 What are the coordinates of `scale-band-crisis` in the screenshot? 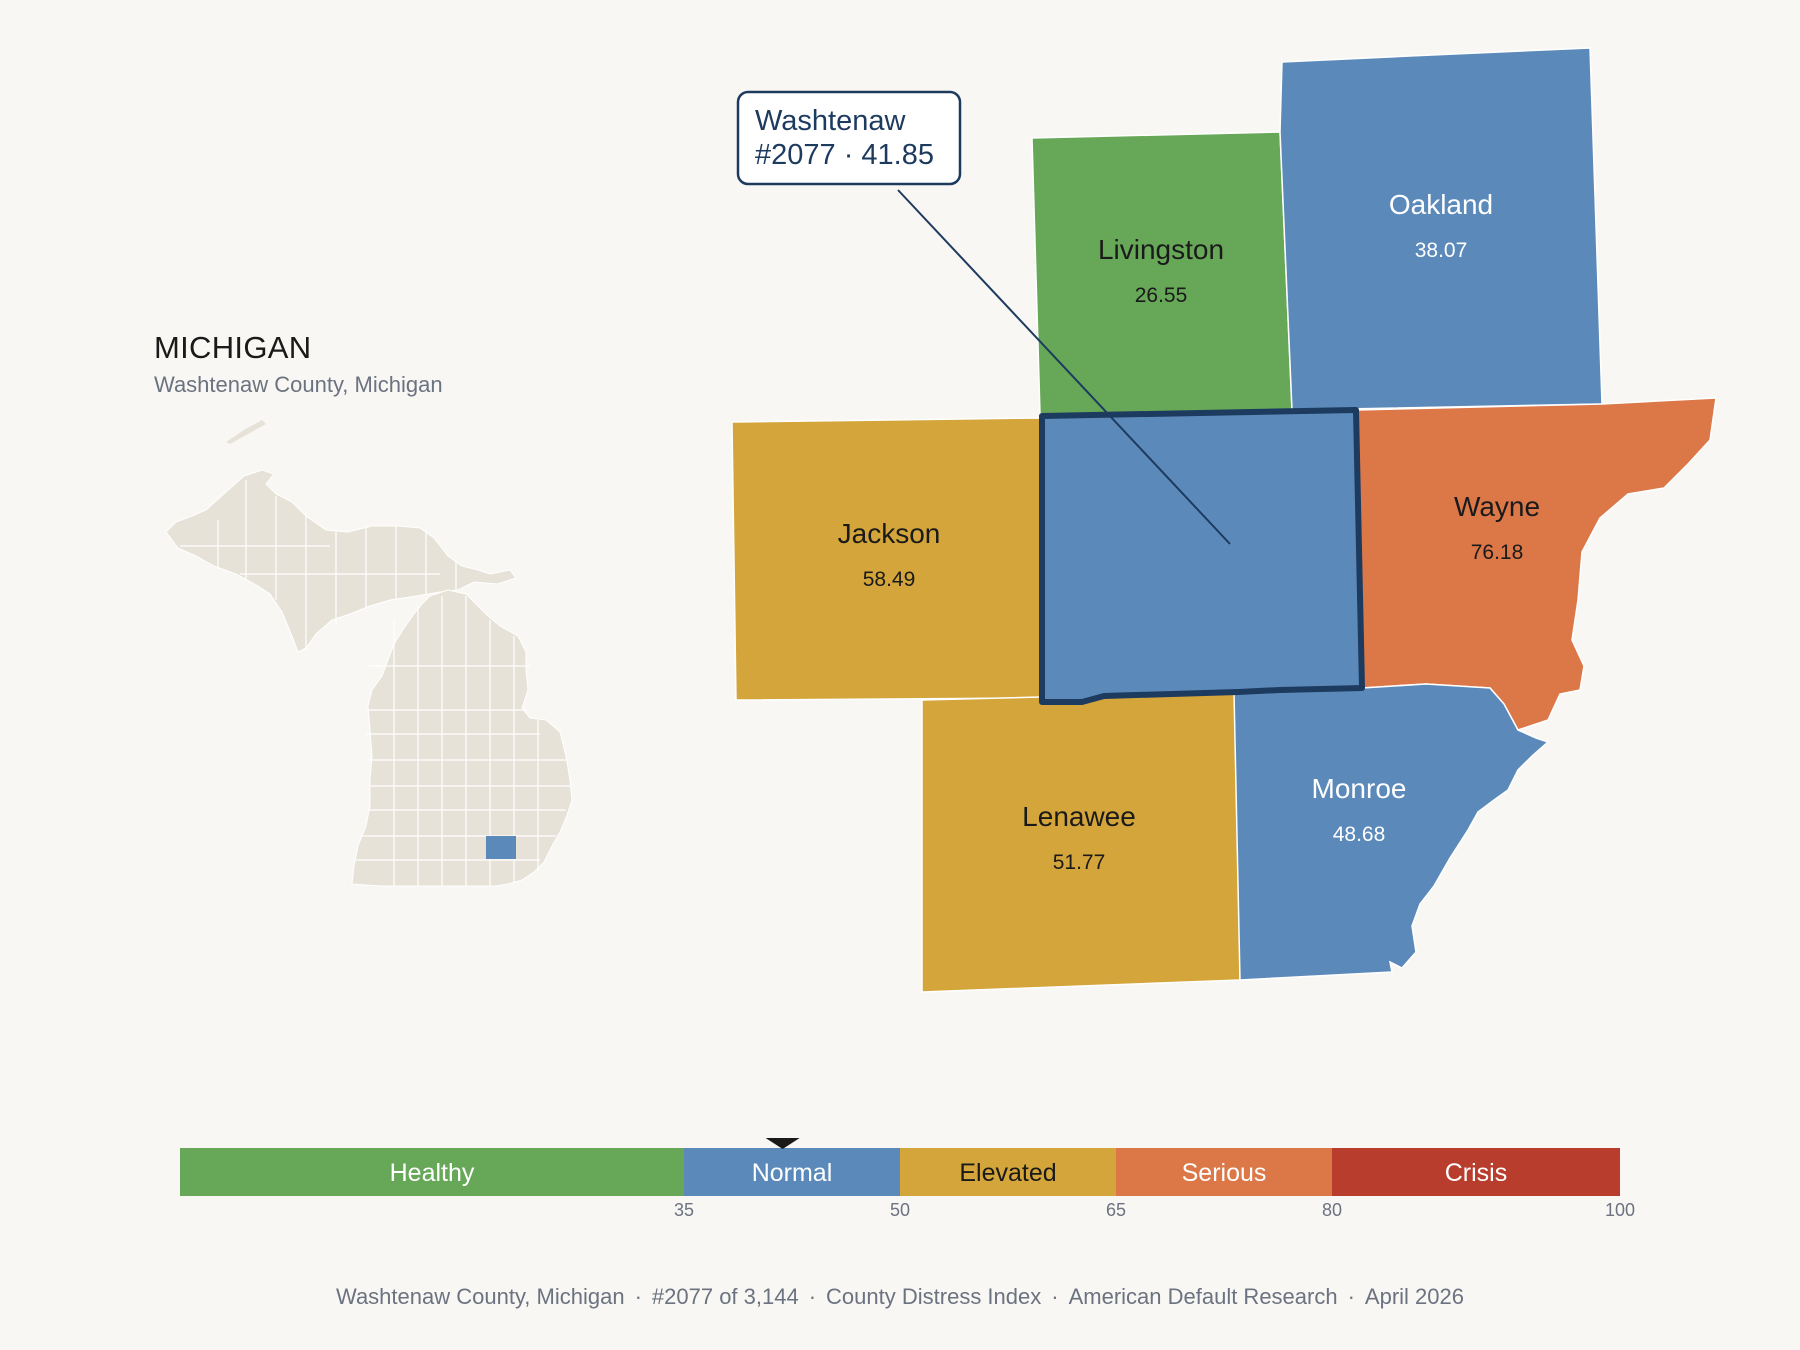 It's located at (1476, 1172).